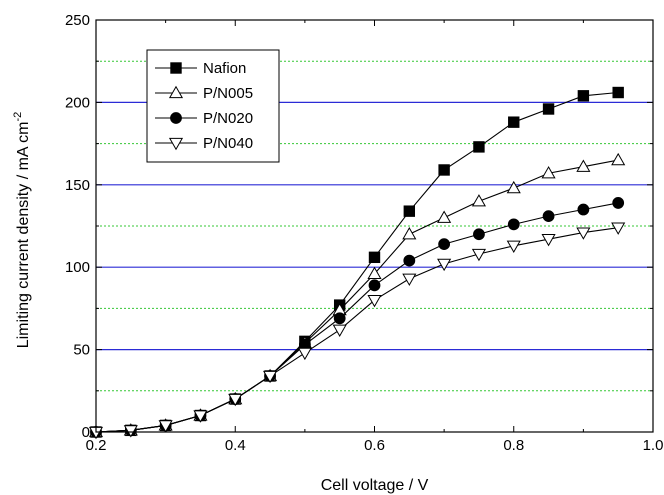  I want to click on legend-item-p-n020: P/N020, so click(204, 118).